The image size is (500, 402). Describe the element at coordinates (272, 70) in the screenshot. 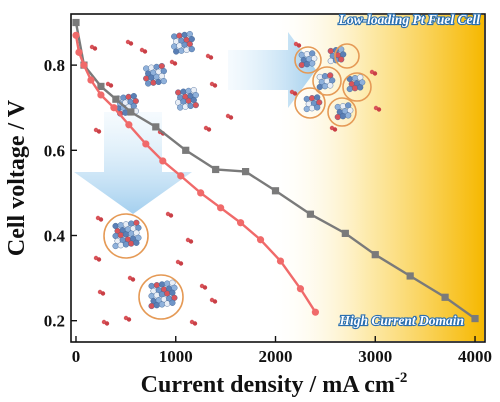

I see `right-arrow-graphic` at that location.